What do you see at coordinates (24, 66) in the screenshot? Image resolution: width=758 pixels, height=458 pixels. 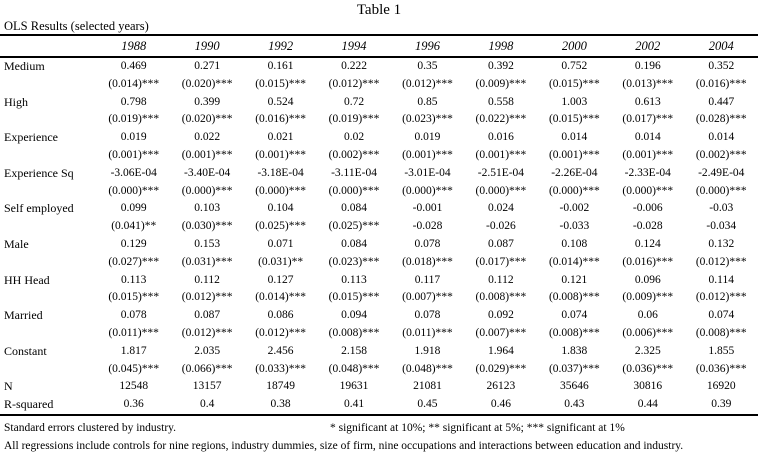 I see `row-label: Medium` at bounding box center [24, 66].